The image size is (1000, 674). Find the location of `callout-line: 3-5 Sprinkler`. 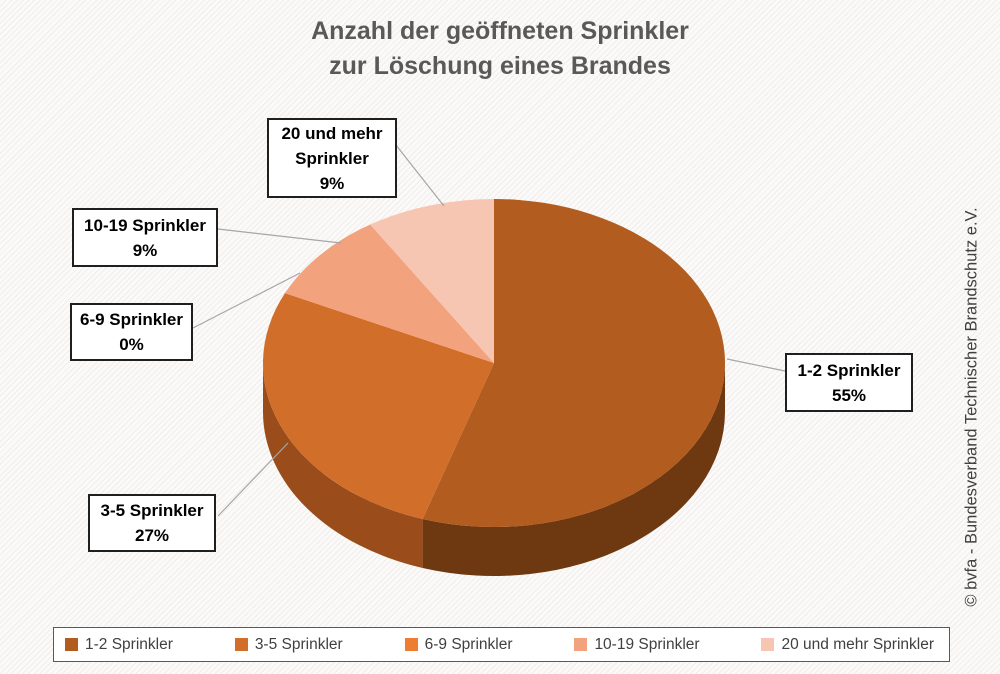

callout-line: 3-5 Sprinkler is located at coordinates (152, 510).